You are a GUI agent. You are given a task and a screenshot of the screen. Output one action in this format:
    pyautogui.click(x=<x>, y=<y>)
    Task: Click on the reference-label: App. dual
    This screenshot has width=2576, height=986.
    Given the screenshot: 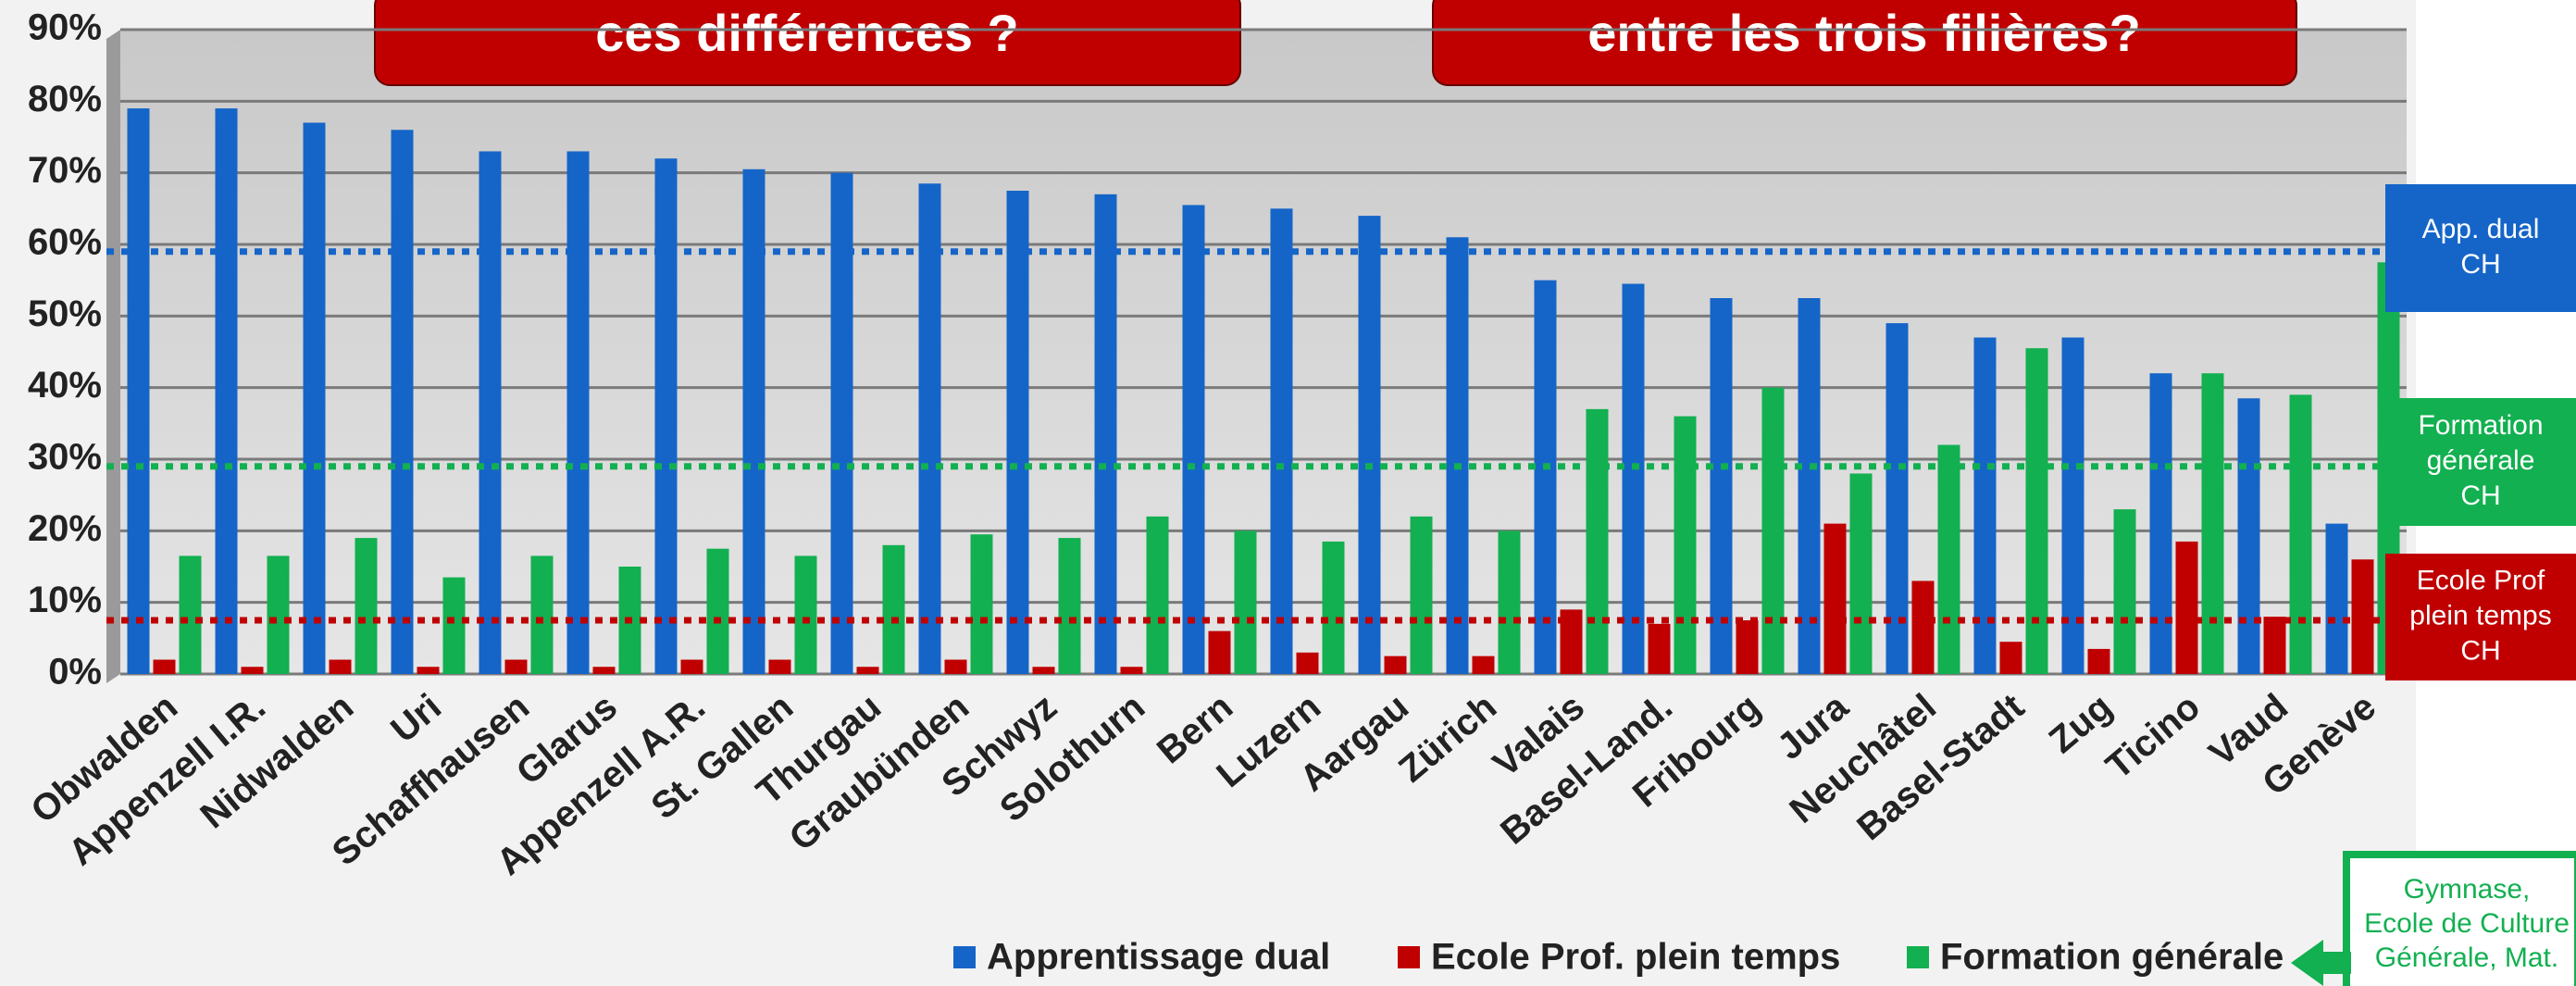 What is the action you would take?
    pyautogui.click(x=2481, y=229)
    